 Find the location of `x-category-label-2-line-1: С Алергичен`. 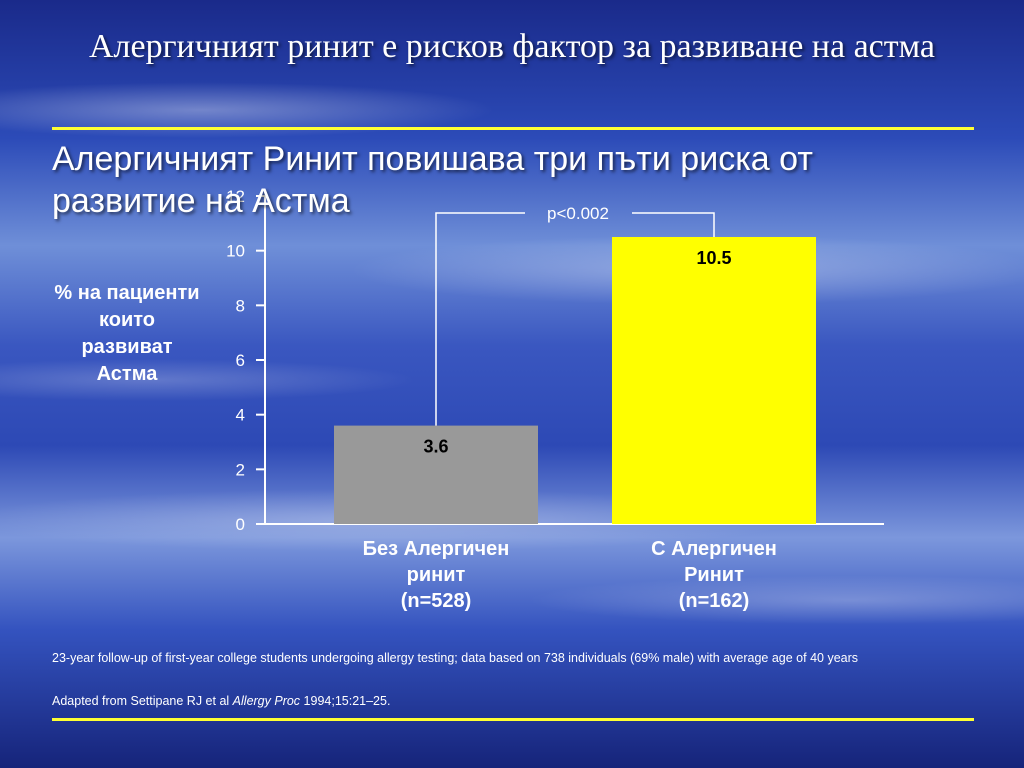

x-category-label-2-line-1: С Алергичен is located at coordinates (714, 549).